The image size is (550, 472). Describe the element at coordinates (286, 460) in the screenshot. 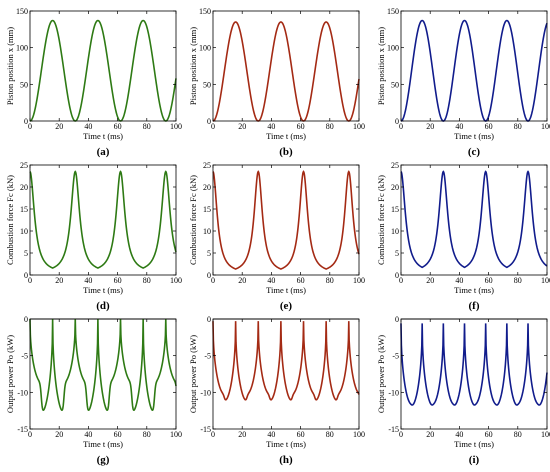

I see `panel-label: (h)` at that location.